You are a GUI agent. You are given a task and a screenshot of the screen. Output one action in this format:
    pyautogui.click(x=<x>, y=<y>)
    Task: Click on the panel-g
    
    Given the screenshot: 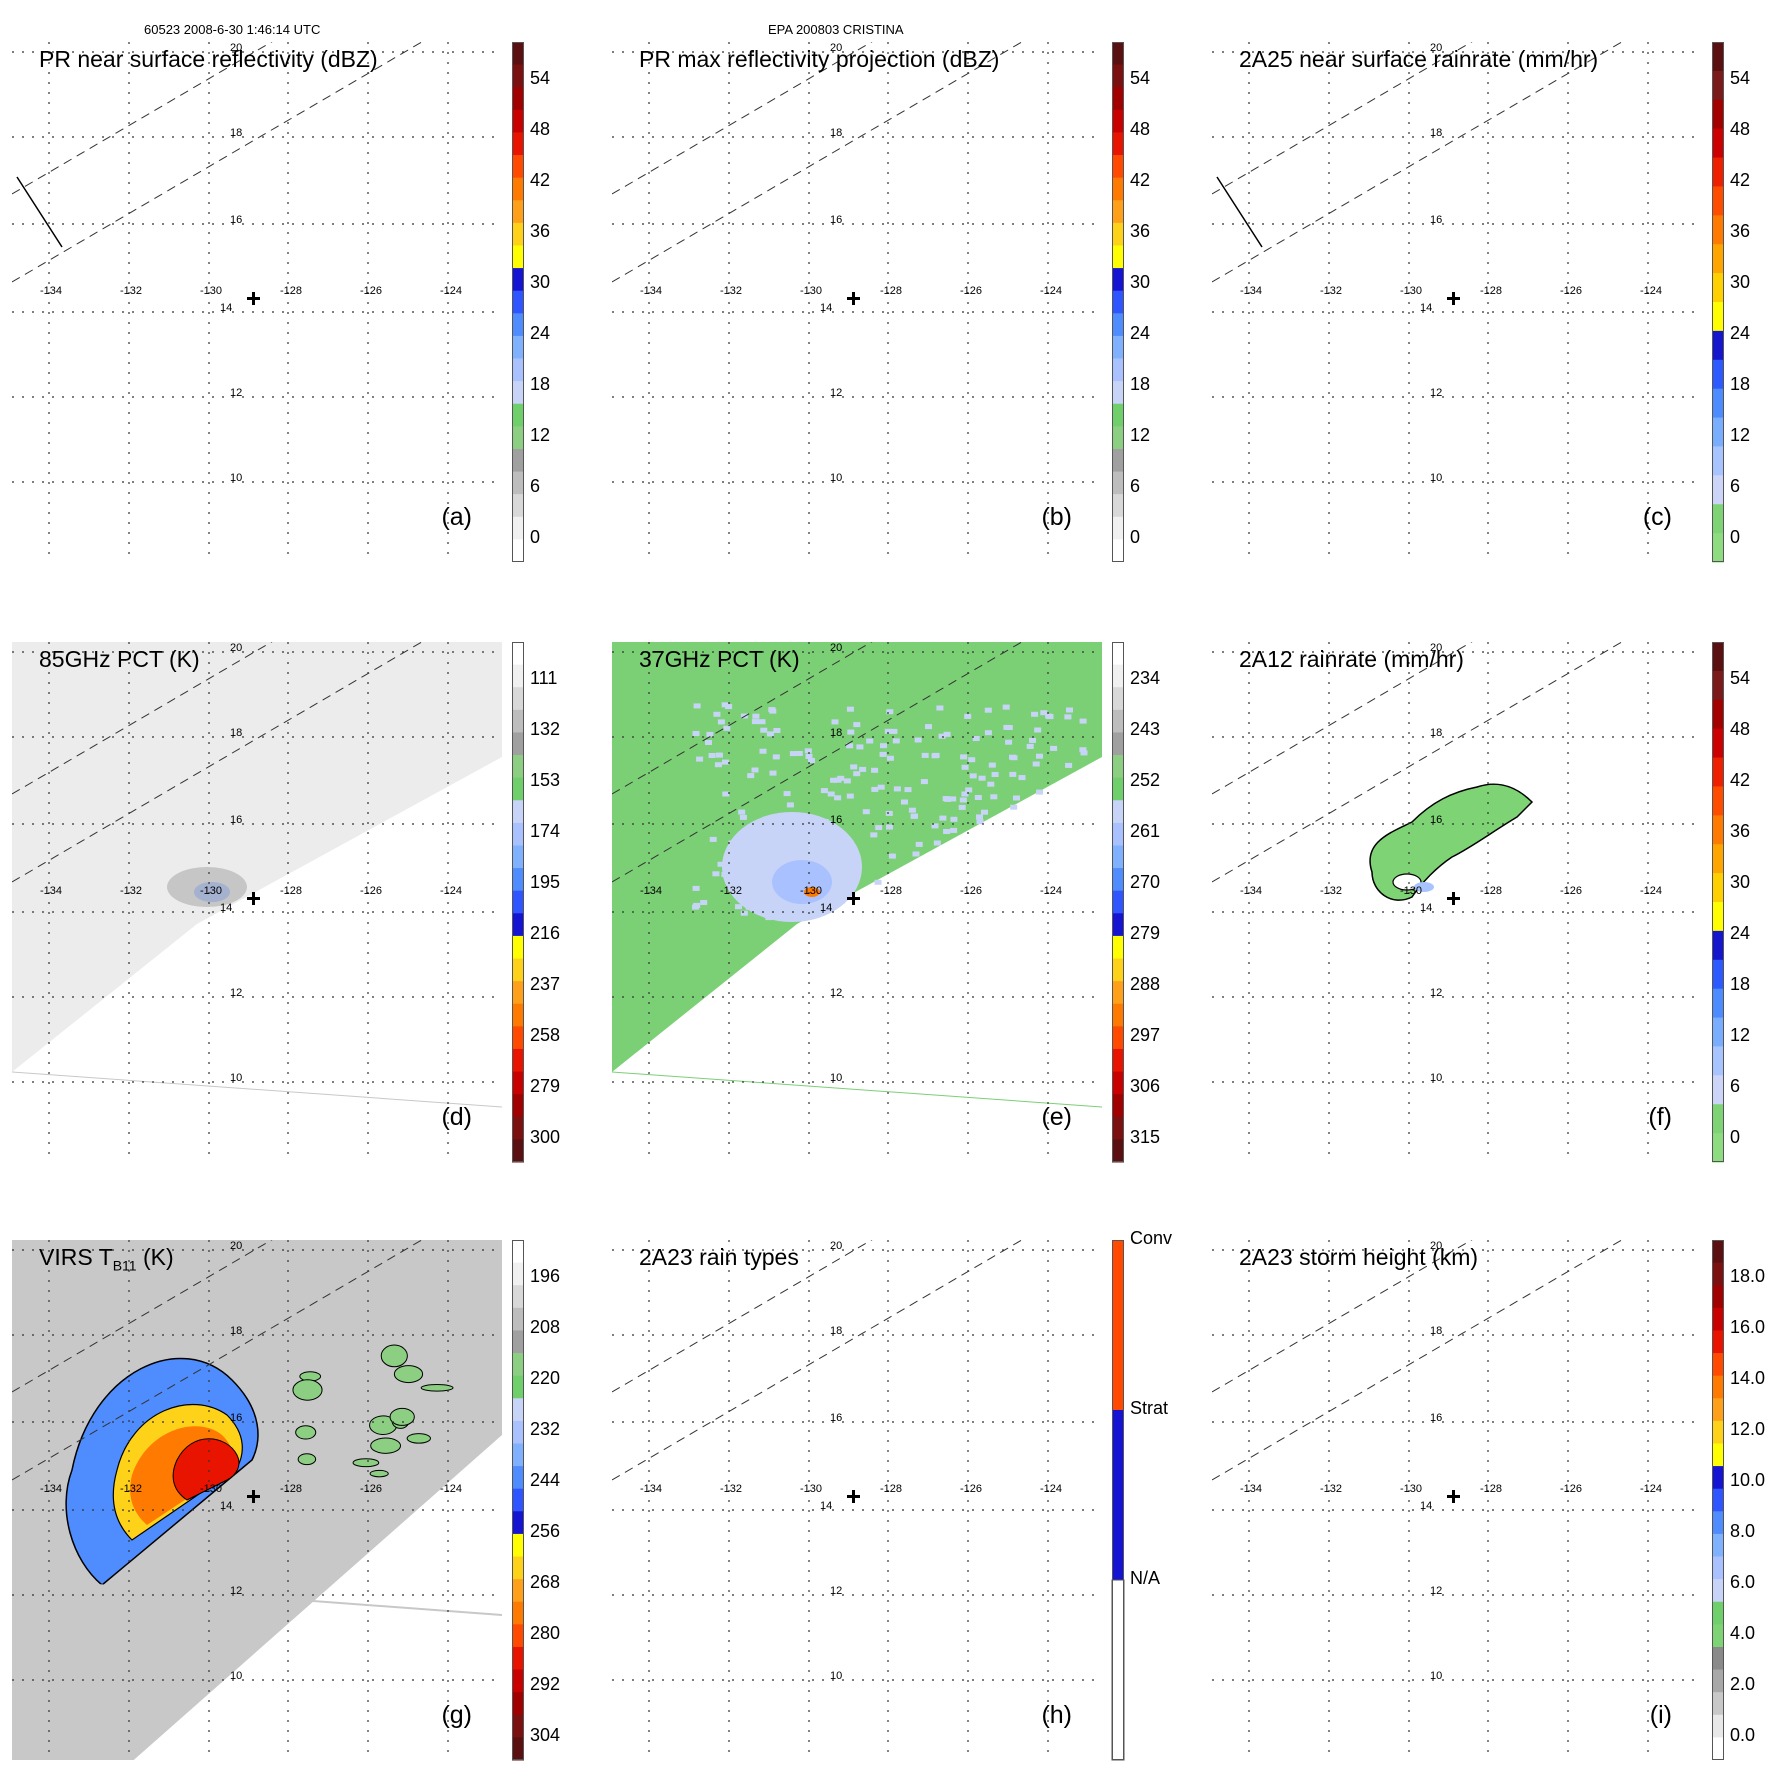 What is the action you would take?
    pyautogui.click(x=268, y=1500)
    